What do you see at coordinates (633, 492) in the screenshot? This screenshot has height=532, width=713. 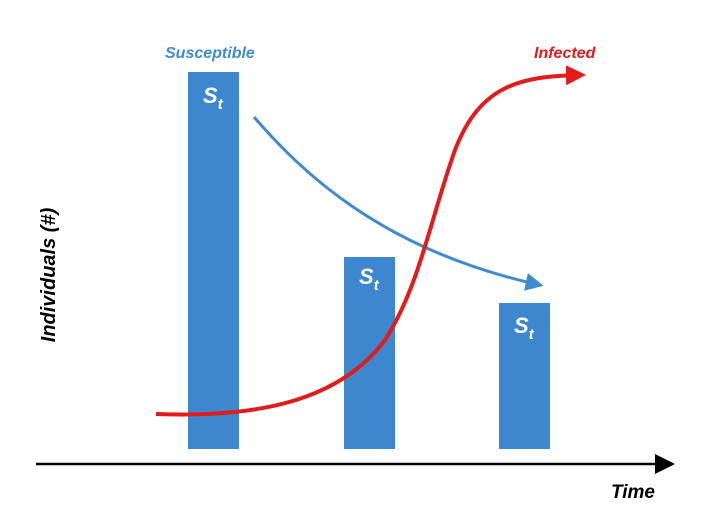 I see `x-axis-label: Time` at bounding box center [633, 492].